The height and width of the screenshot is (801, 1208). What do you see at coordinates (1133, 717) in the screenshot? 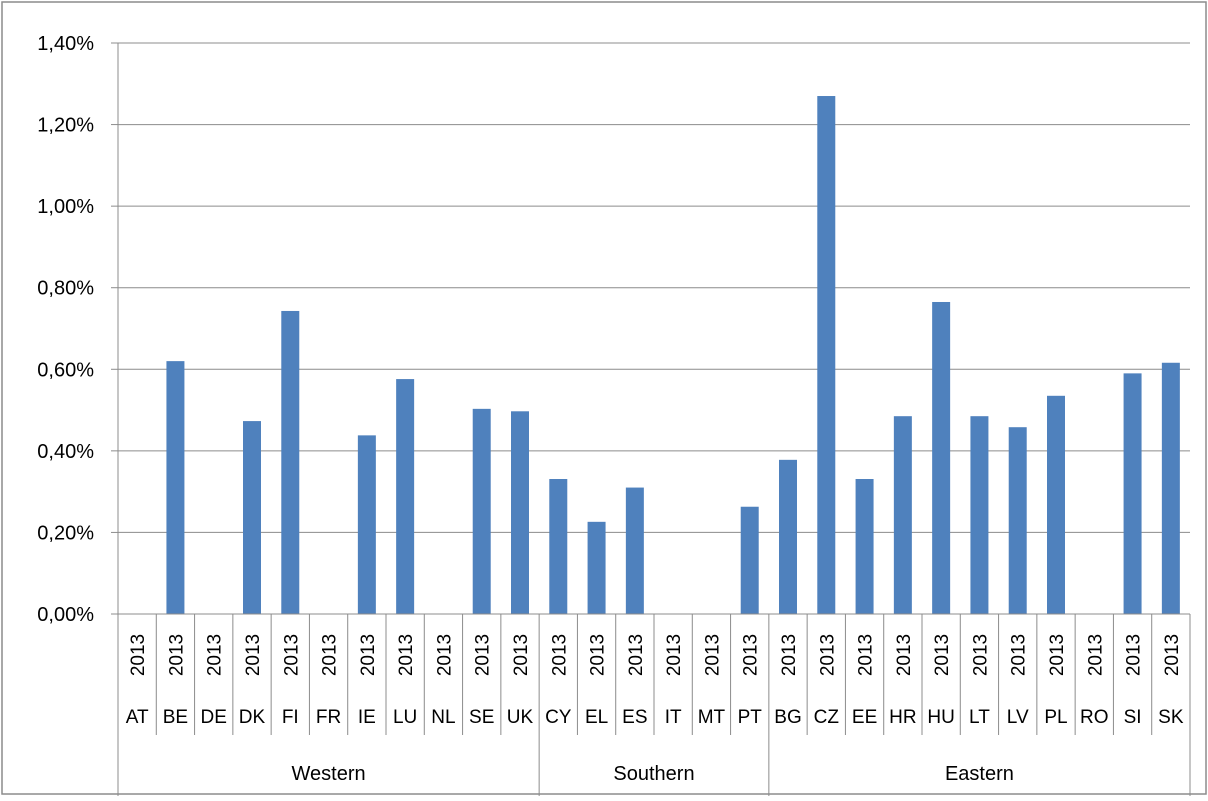
I see `category-label: SI` at bounding box center [1133, 717].